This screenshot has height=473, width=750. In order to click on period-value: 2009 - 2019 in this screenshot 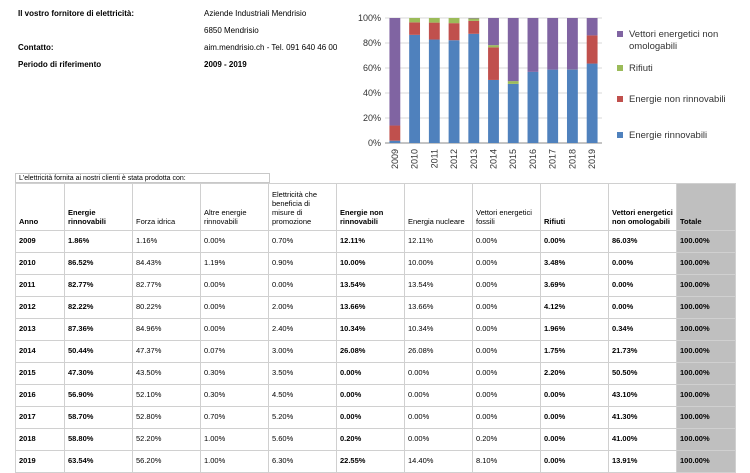, I will do `click(225, 64)`.